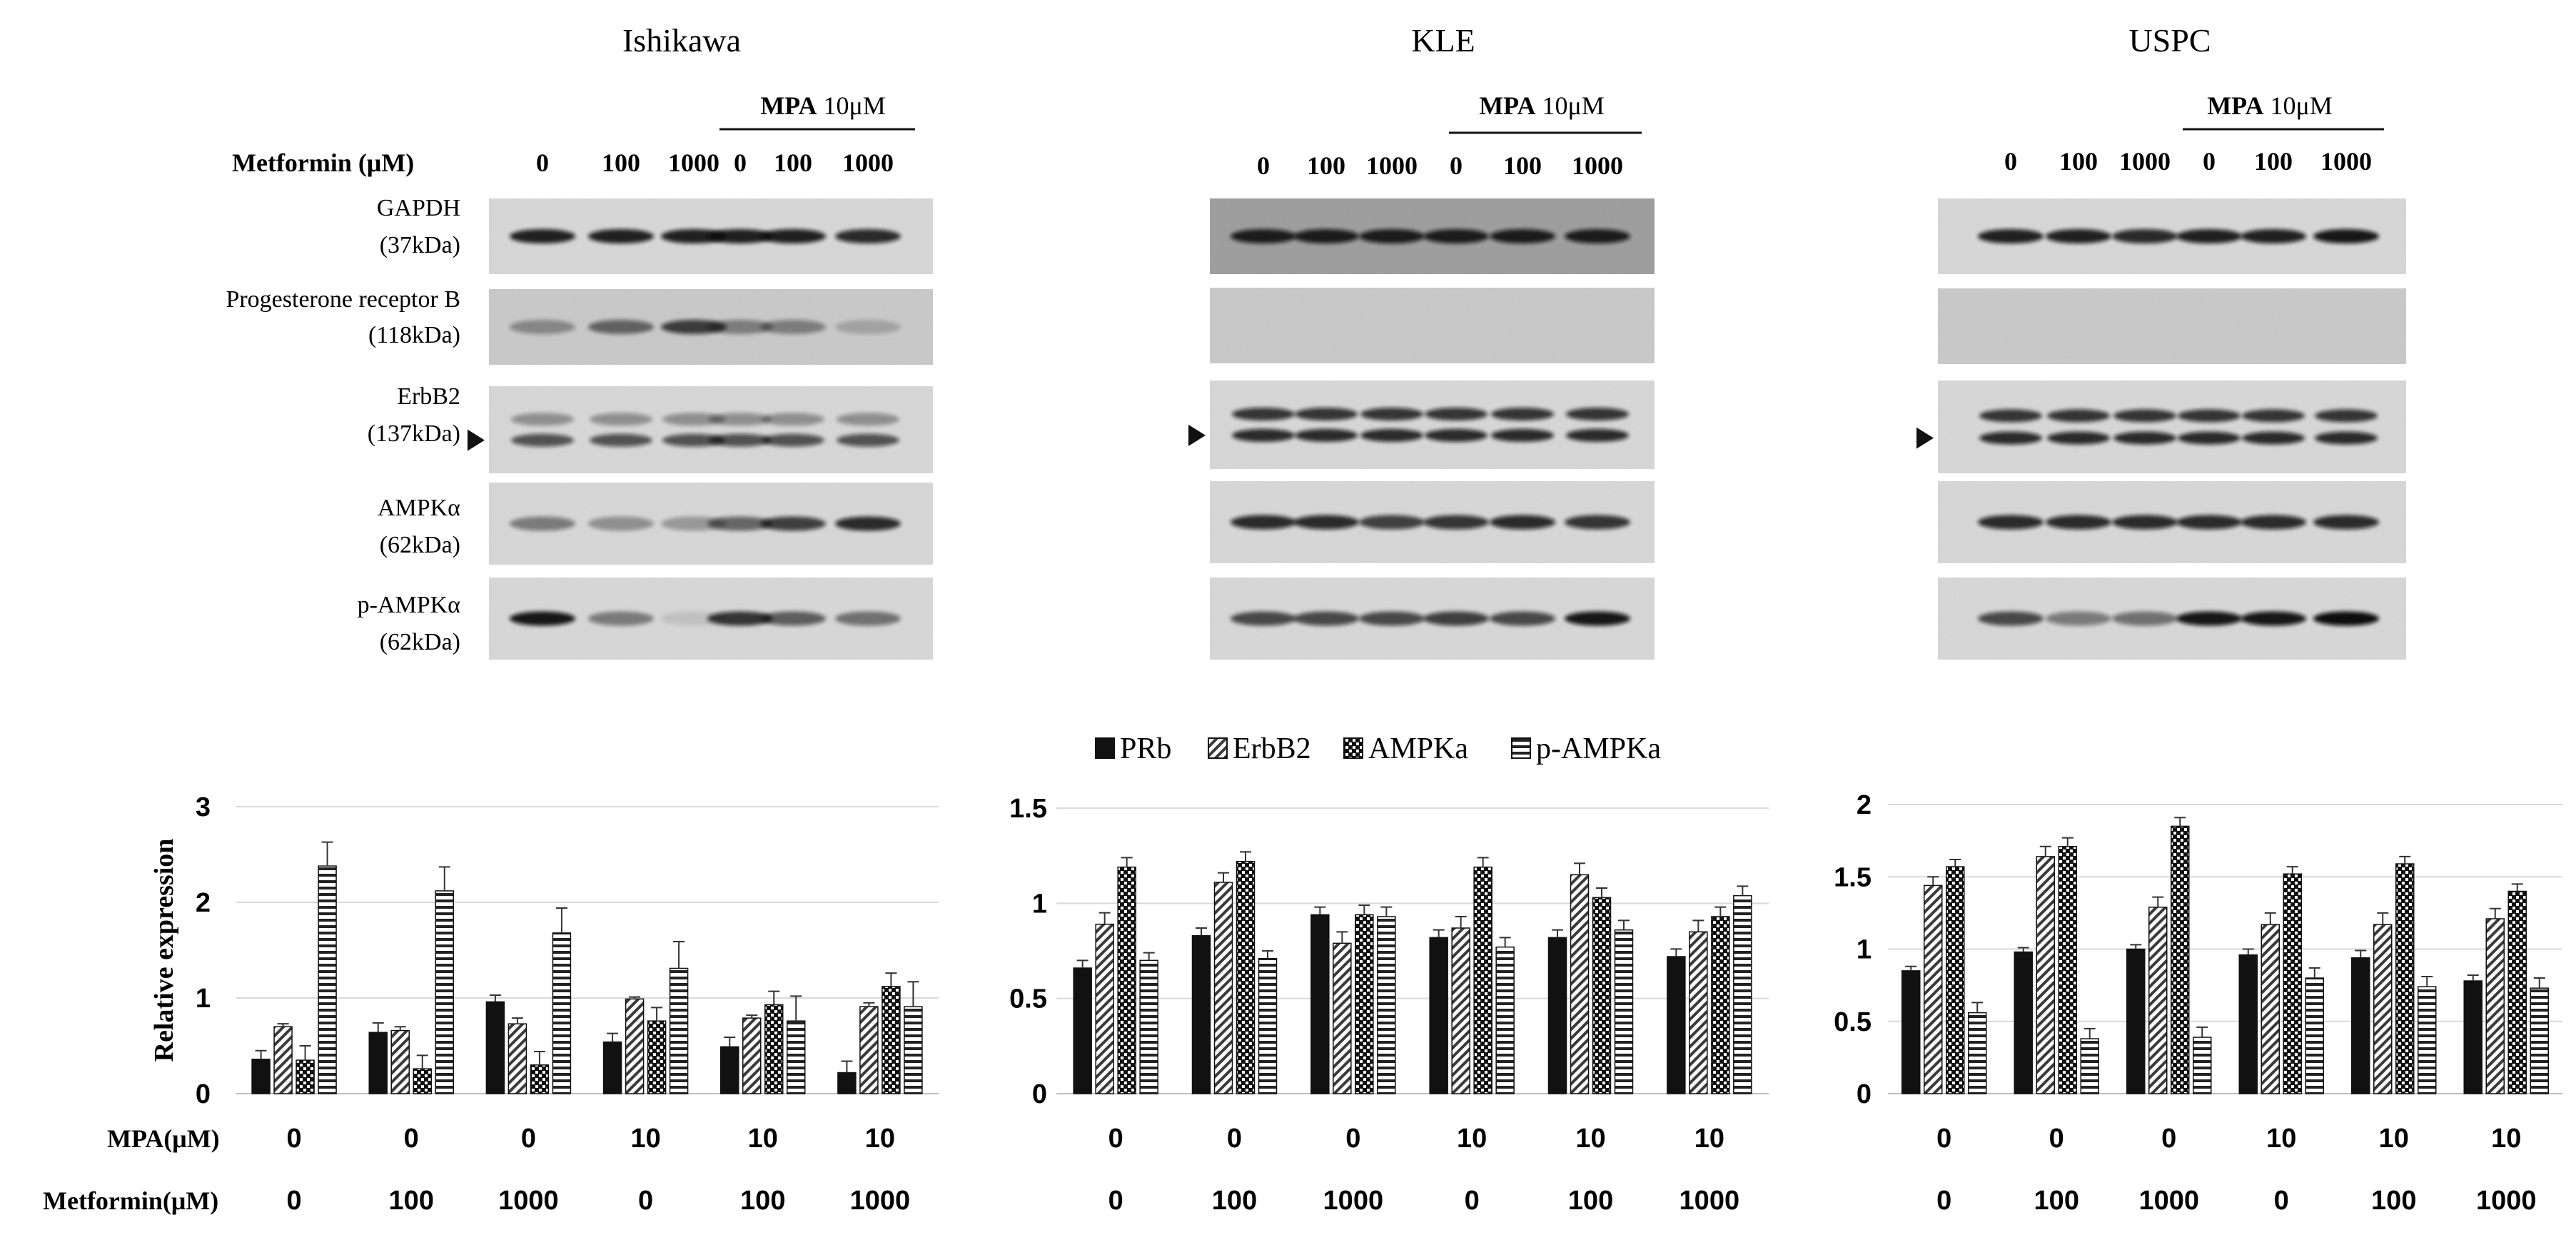 The image size is (2576, 1240). What do you see at coordinates (1272, 748) in the screenshot?
I see `legend-label: ErbB2` at bounding box center [1272, 748].